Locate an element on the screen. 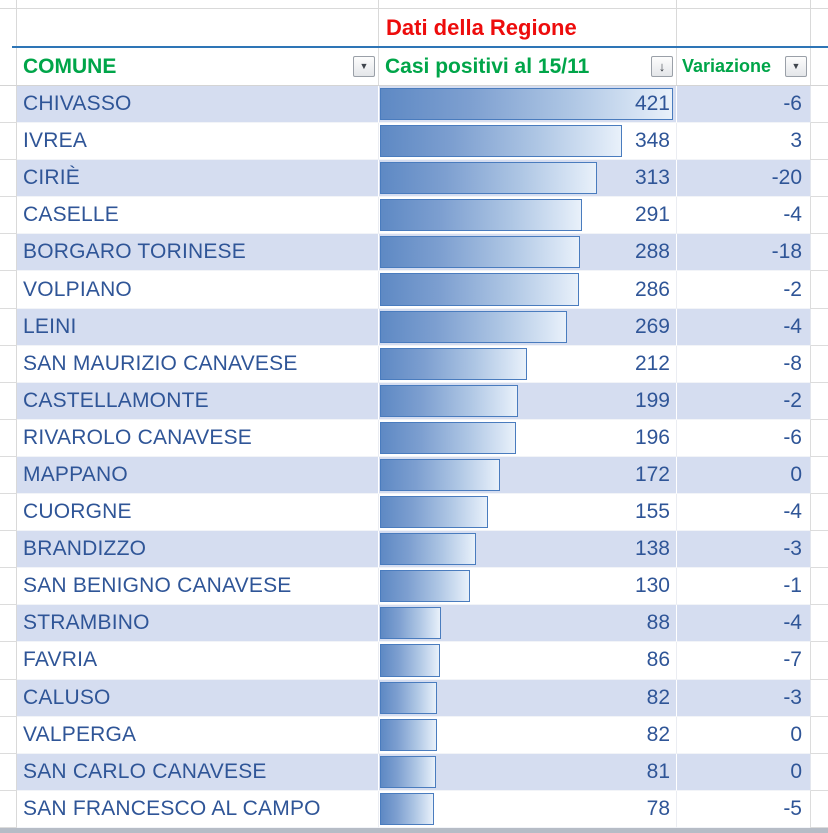 The height and width of the screenshot is (833, 828). comune-cell: CHIVASSO is located at coordinates (197, 105).